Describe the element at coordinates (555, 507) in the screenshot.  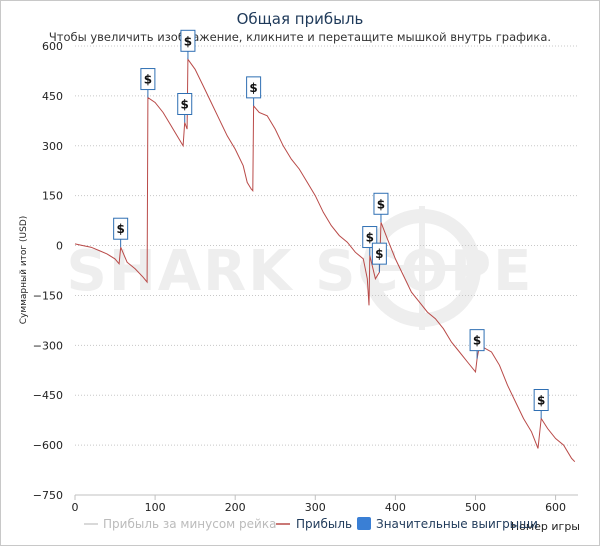
I see `x-tick-label: 600` at that location.